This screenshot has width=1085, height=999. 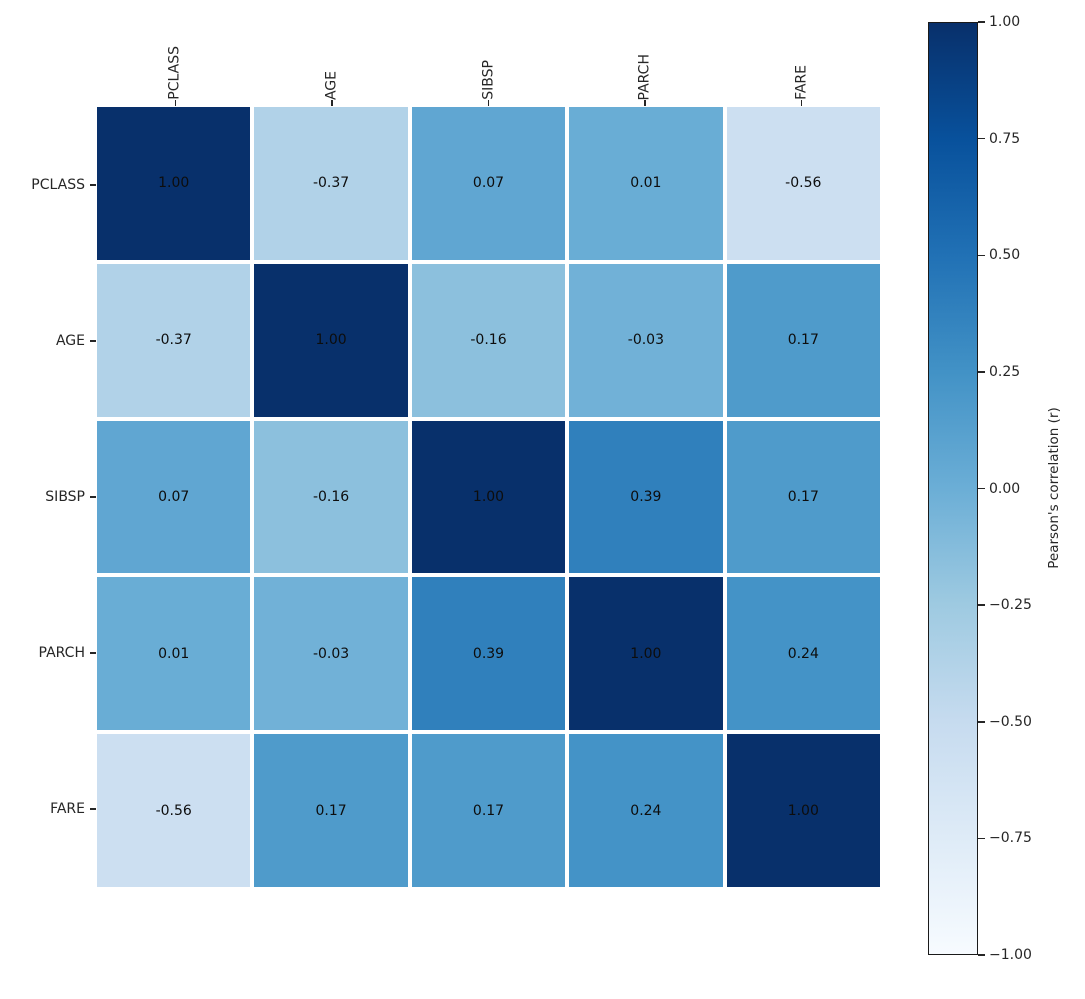 What do you see at coordinates (1010, 605) in the screenshot?
I see `colorbar-tick-label-−0.25: −0.25` at bounding box center [1010, 605].